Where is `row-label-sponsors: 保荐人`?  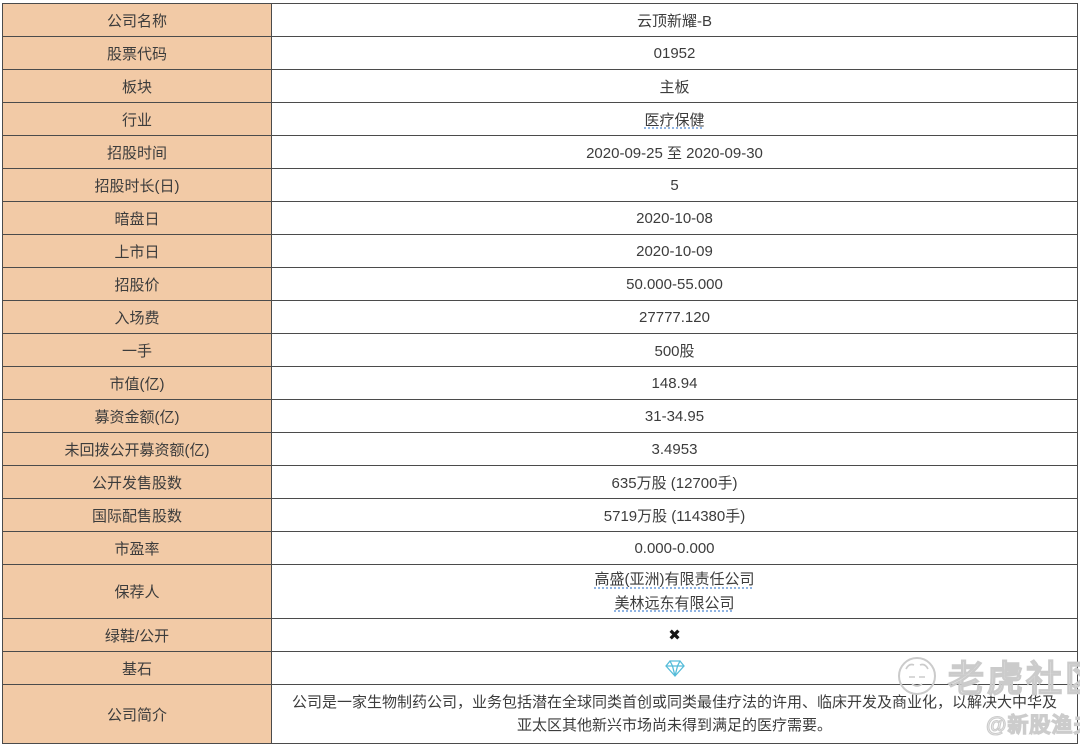 row-label-sponsors: 保荐人 is located at coordinates (137, 591).